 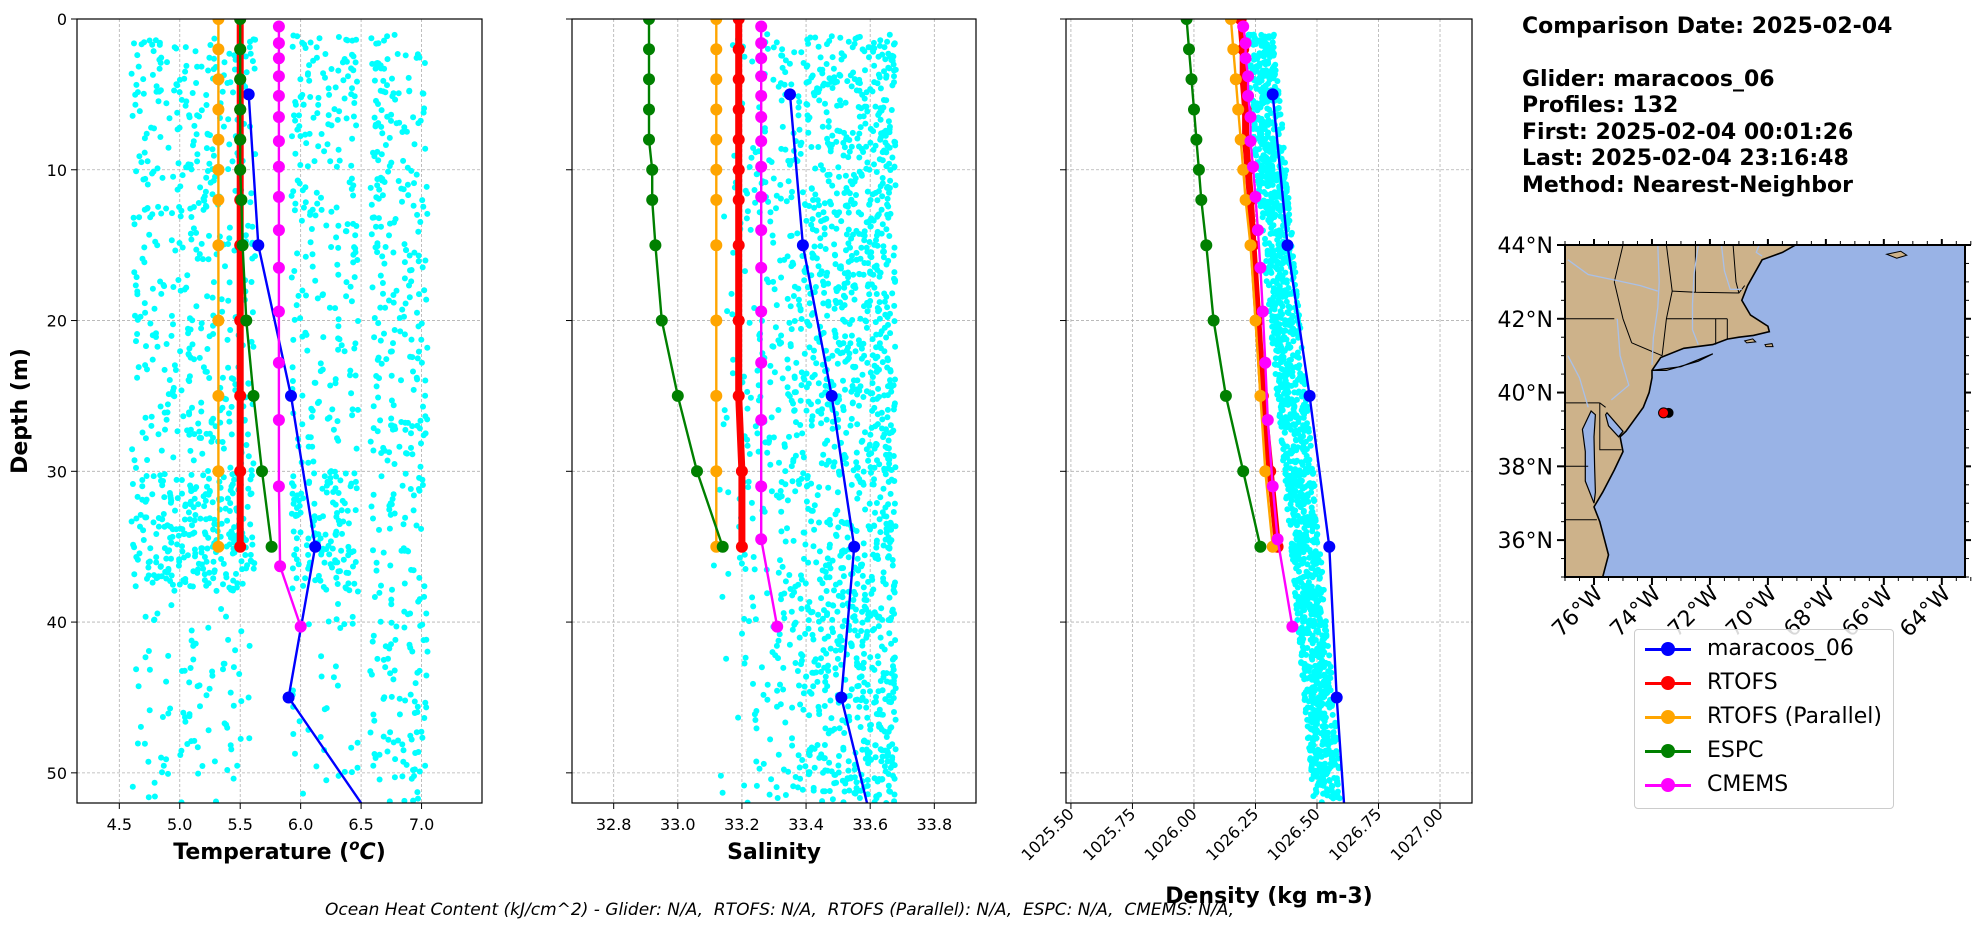 I want to click on x-tick-label: 33.8, so click(x=935, y=824).